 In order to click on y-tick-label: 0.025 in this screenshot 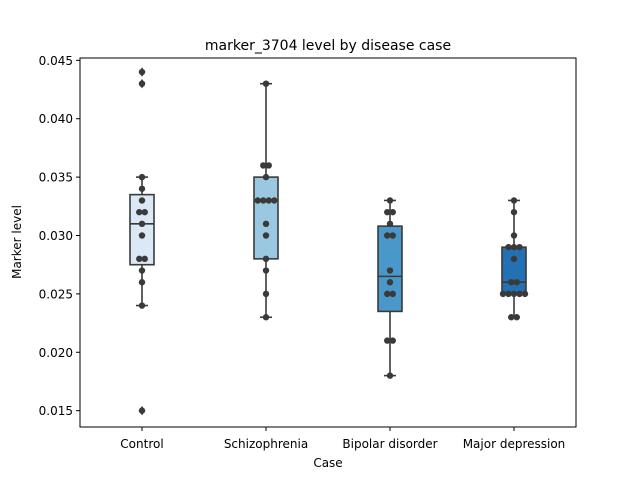, I will do `click(56, 294)`.